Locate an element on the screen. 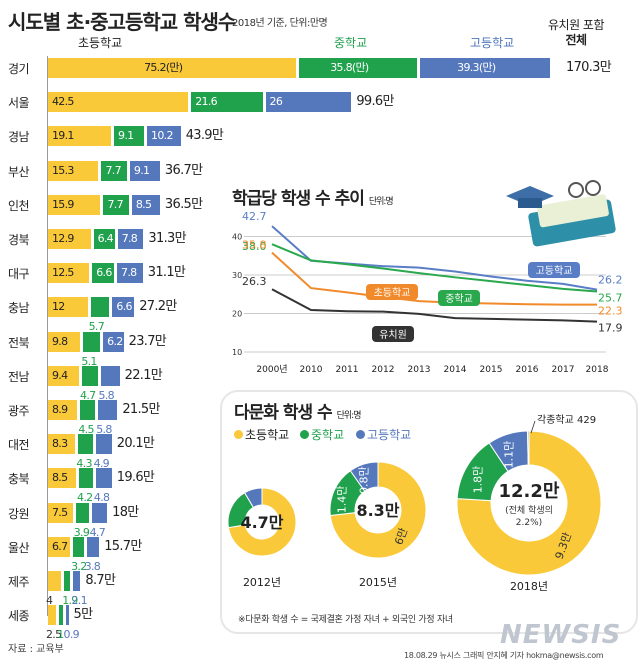 The width and height of the screenshot is (640, 669). line-end-label: 22.3 is located at coordinates (610, 311).